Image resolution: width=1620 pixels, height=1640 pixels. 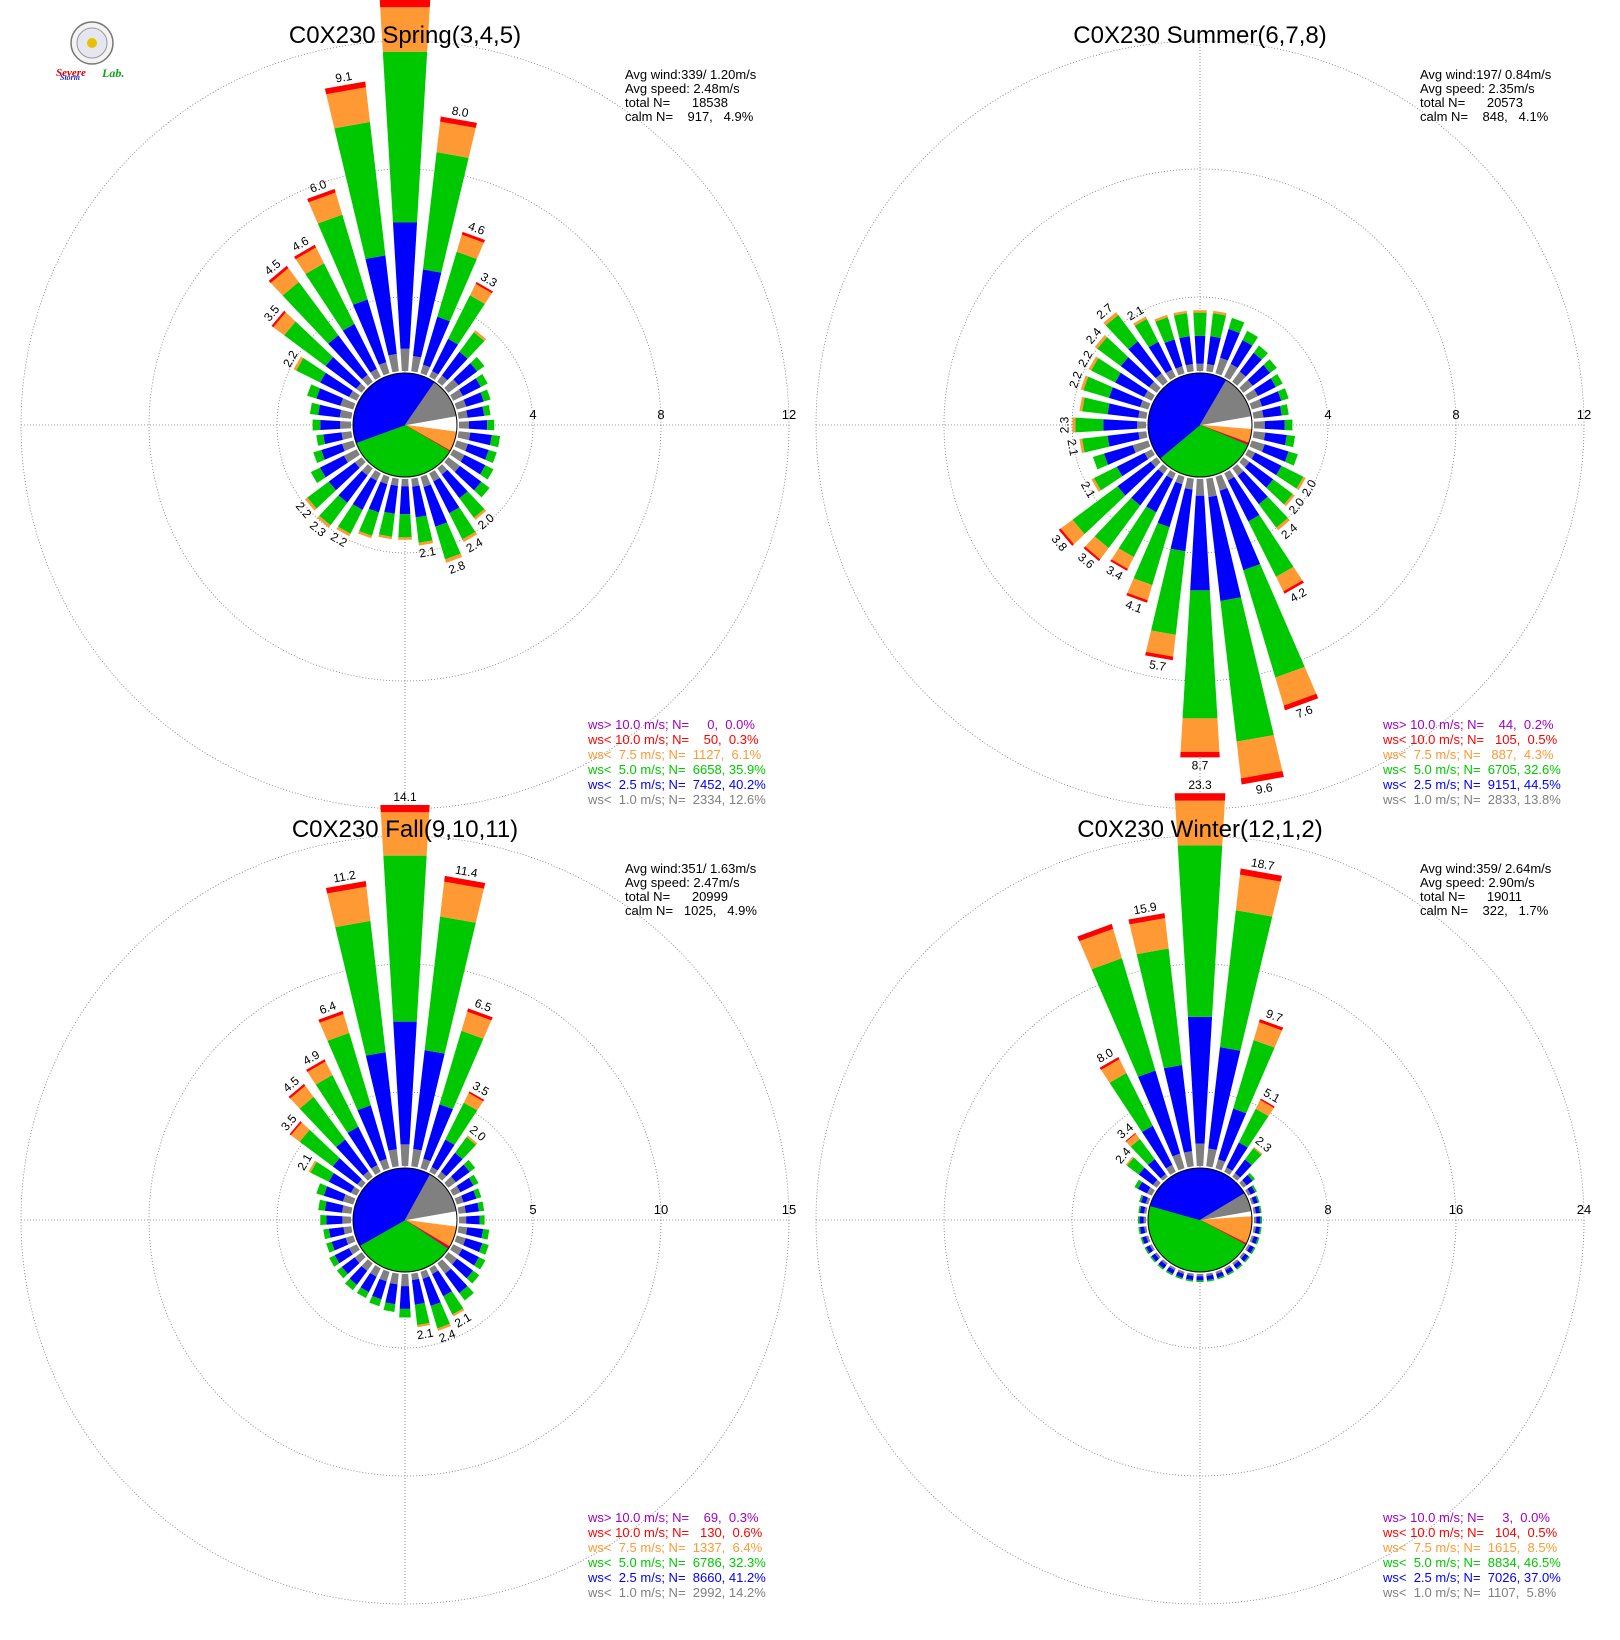 I want to click on logo-line3: Lab., so click(x=112, y=73).